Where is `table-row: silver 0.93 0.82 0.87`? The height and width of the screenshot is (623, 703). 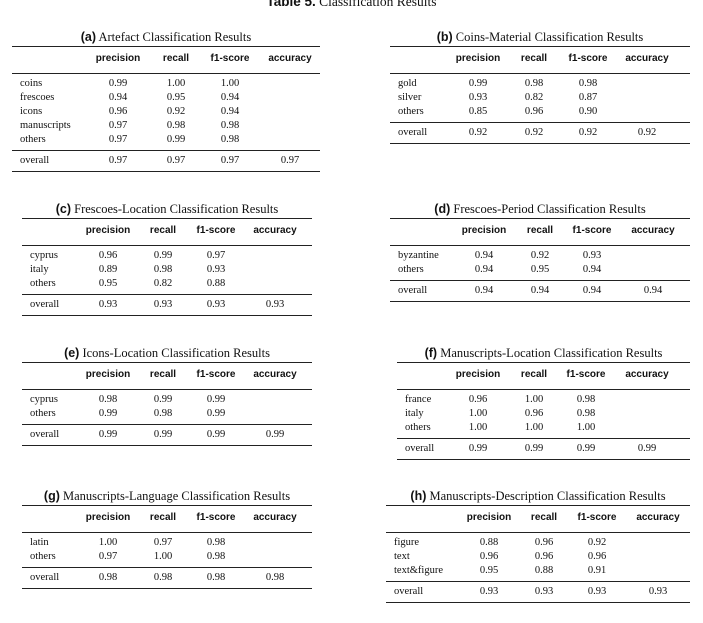
table-row: silver 0.93 0.82 0.87 is located at coordinates (540, 98).